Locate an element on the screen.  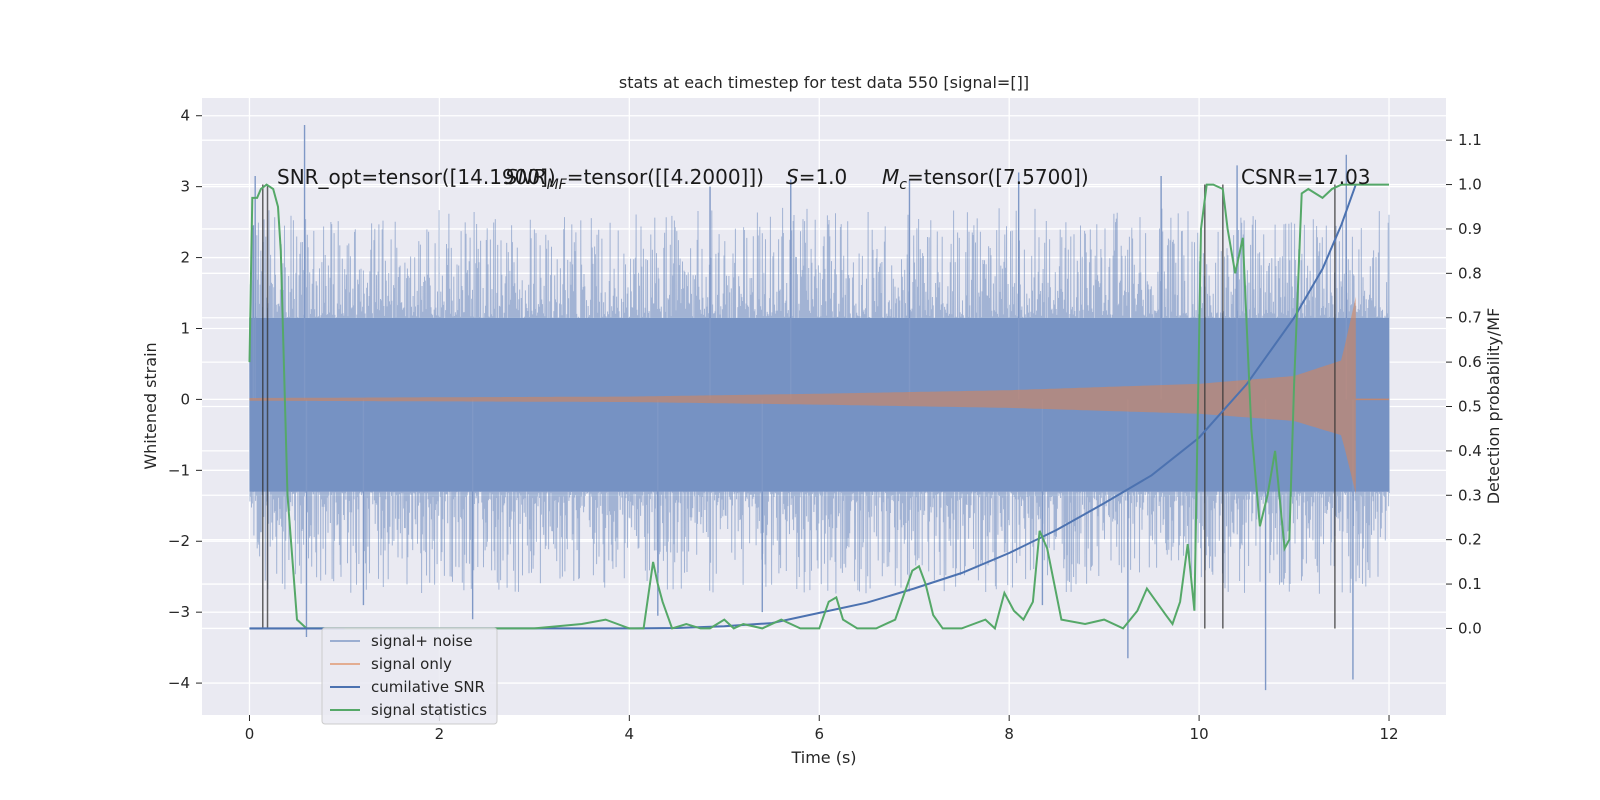
annotation-snr-mf: SNRMF=tensor([[4.2000]]) is located at coordinates (634, 179).